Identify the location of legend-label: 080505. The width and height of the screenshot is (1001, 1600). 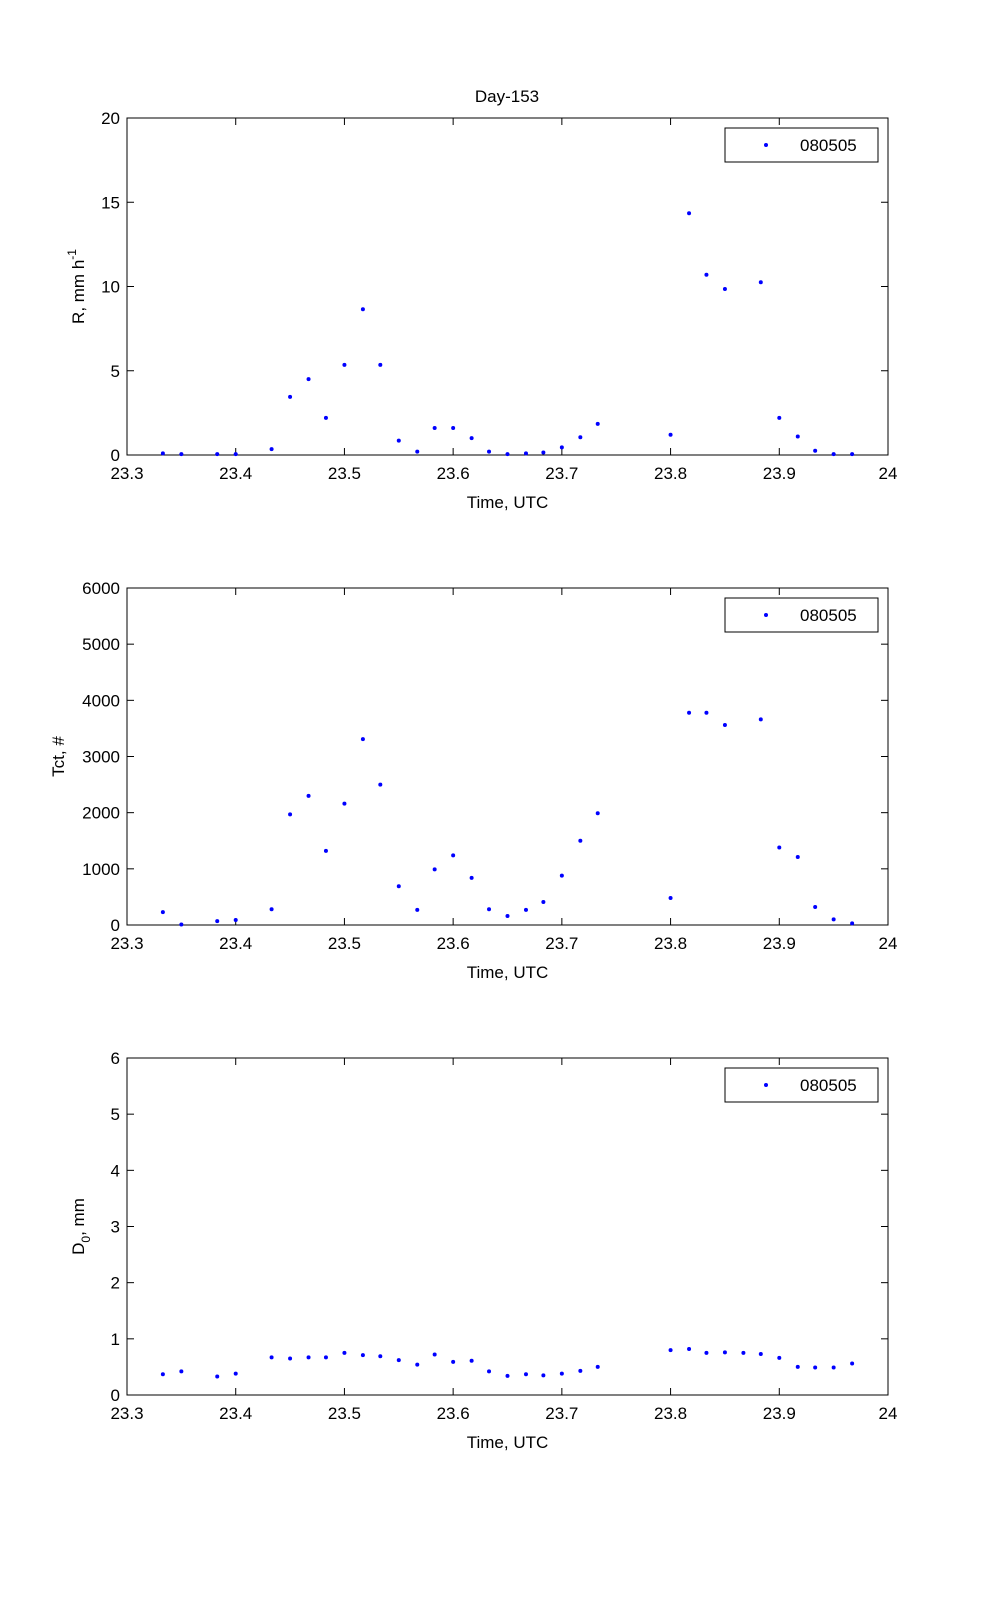
(828, 615).